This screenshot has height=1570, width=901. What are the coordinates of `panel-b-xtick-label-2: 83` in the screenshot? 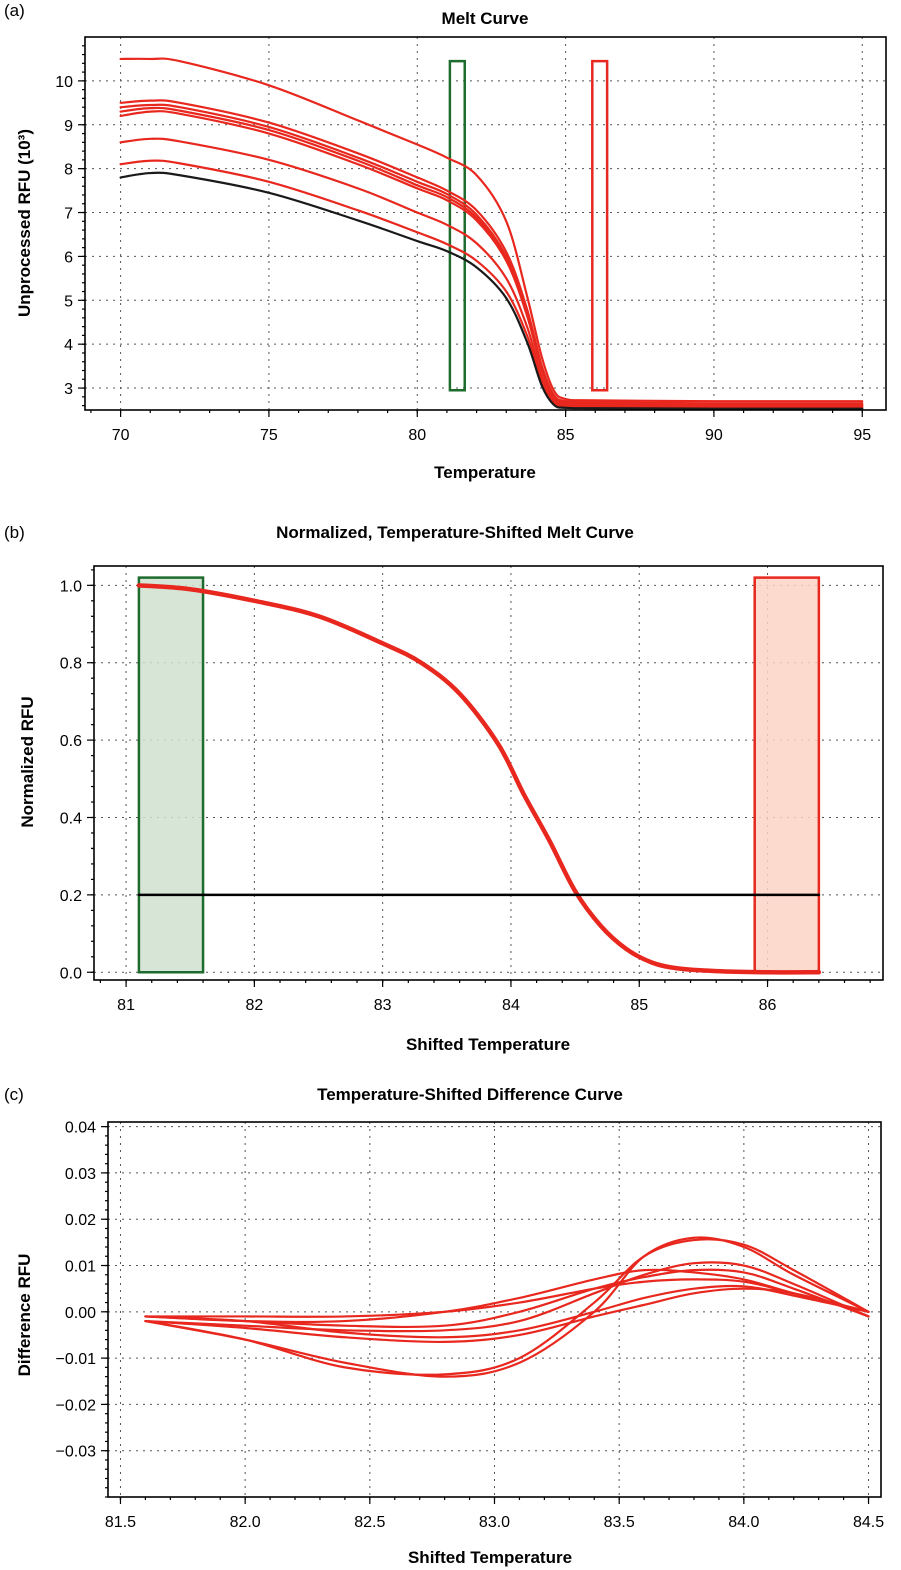 It's located at (383, 1005).